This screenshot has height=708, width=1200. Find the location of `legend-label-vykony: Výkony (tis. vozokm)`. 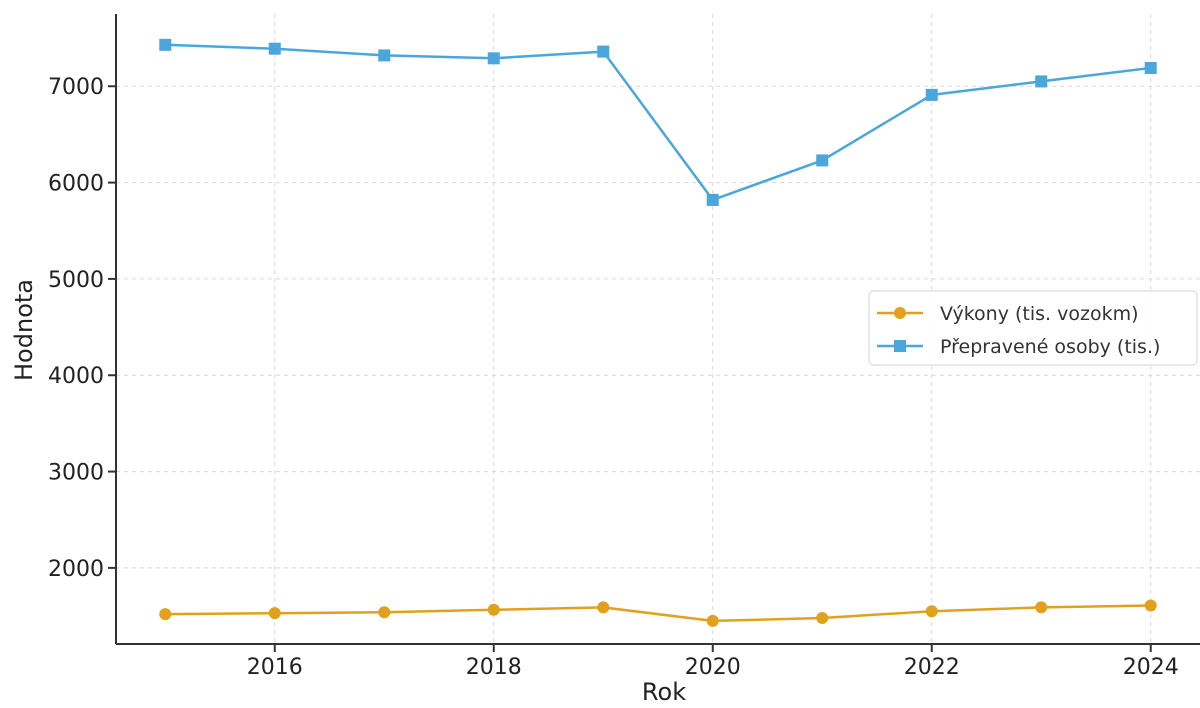

legend-label-vykony: Výkony (tis. vozokm) is located at coordinates (1039, 314).